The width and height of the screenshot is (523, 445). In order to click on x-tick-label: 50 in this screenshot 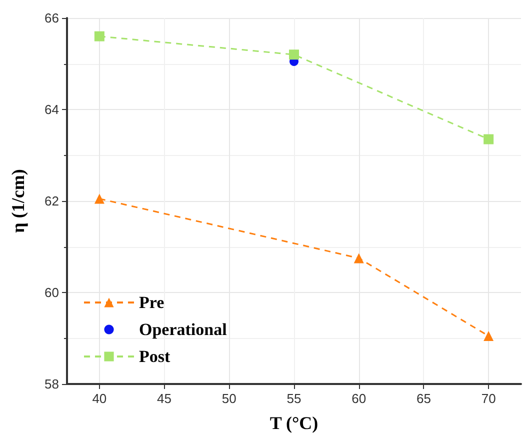, I will do `click(229, 398)`.